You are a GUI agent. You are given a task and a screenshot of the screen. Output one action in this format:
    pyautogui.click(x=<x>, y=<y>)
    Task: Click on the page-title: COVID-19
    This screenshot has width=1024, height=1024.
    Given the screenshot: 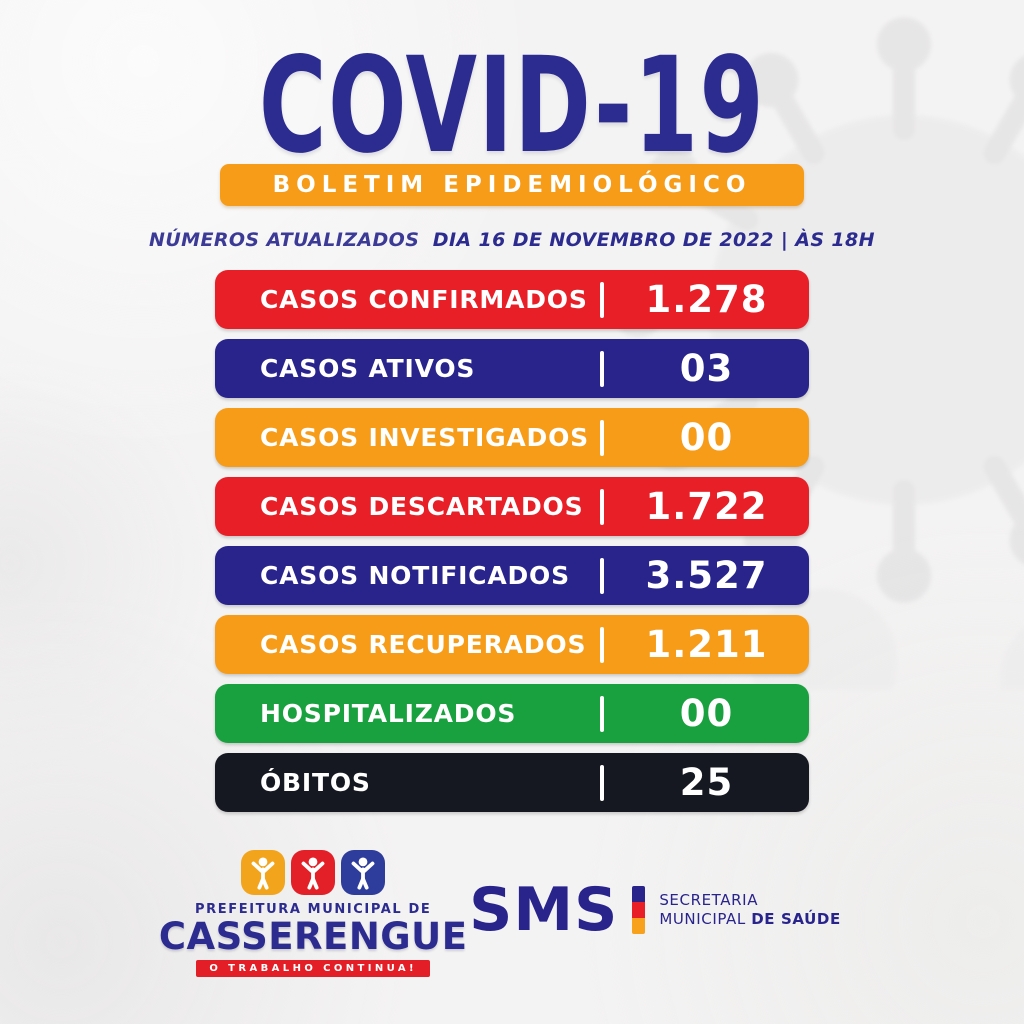 What is the action you would take?
    pyautogui.click(x=512, y=106)
    